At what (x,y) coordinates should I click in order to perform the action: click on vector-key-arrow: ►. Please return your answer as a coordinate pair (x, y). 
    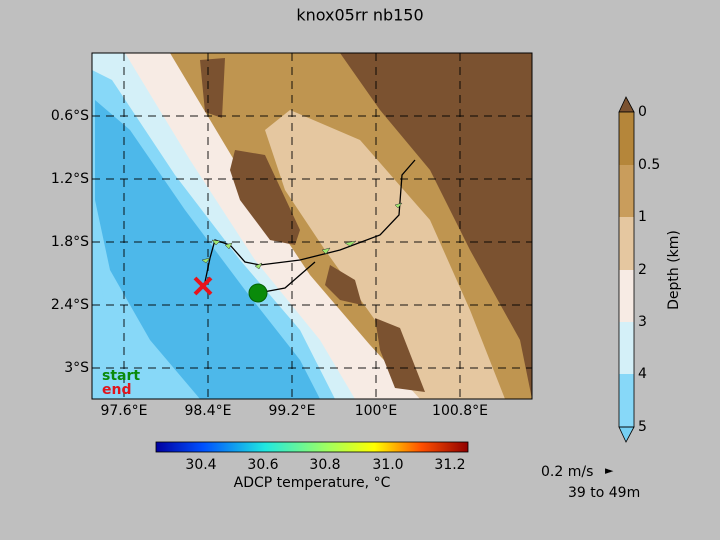
    Looking at the image, I should click on (609, 470).